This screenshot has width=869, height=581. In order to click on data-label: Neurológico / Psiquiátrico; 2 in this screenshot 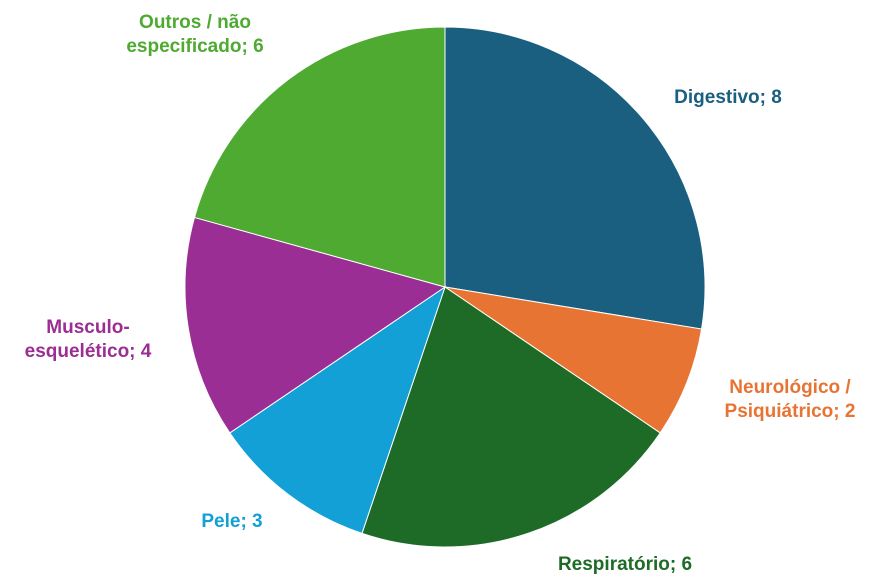, I will do `click(790, 399)`.